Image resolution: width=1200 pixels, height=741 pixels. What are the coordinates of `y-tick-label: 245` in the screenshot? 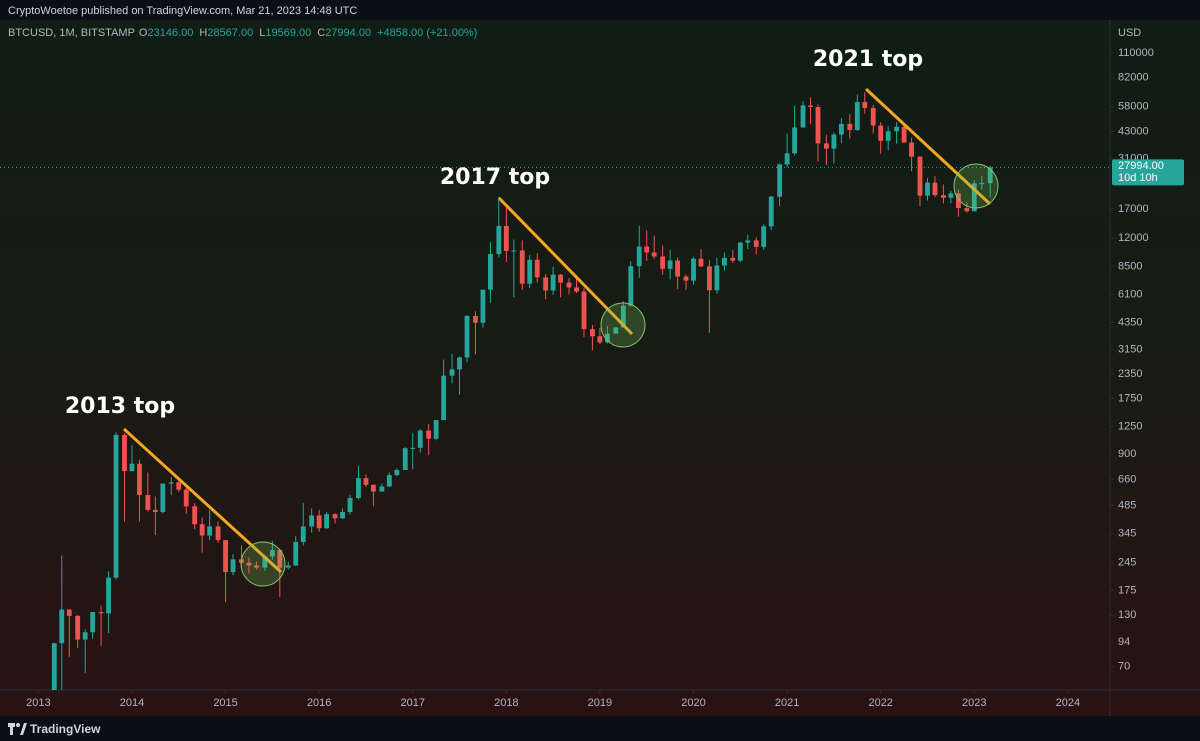 It's located at (1127, 562).